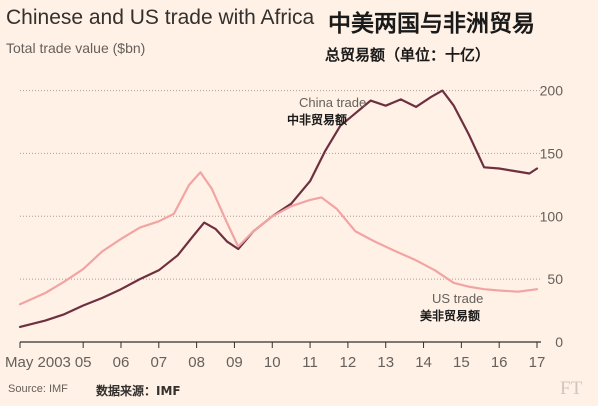 This screenshot has height=406, width=598. Describe the element at coordinates (552, 153) in the screenshot. I see `y-tick-label-150: 150` at that location.